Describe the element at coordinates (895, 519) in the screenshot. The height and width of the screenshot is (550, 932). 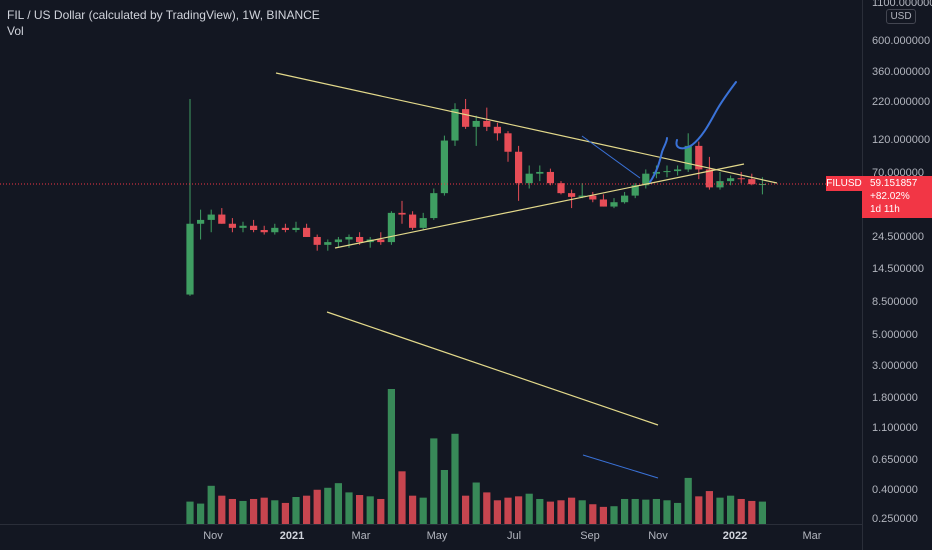
I see `price-tick-label: 0.250000` at that location.